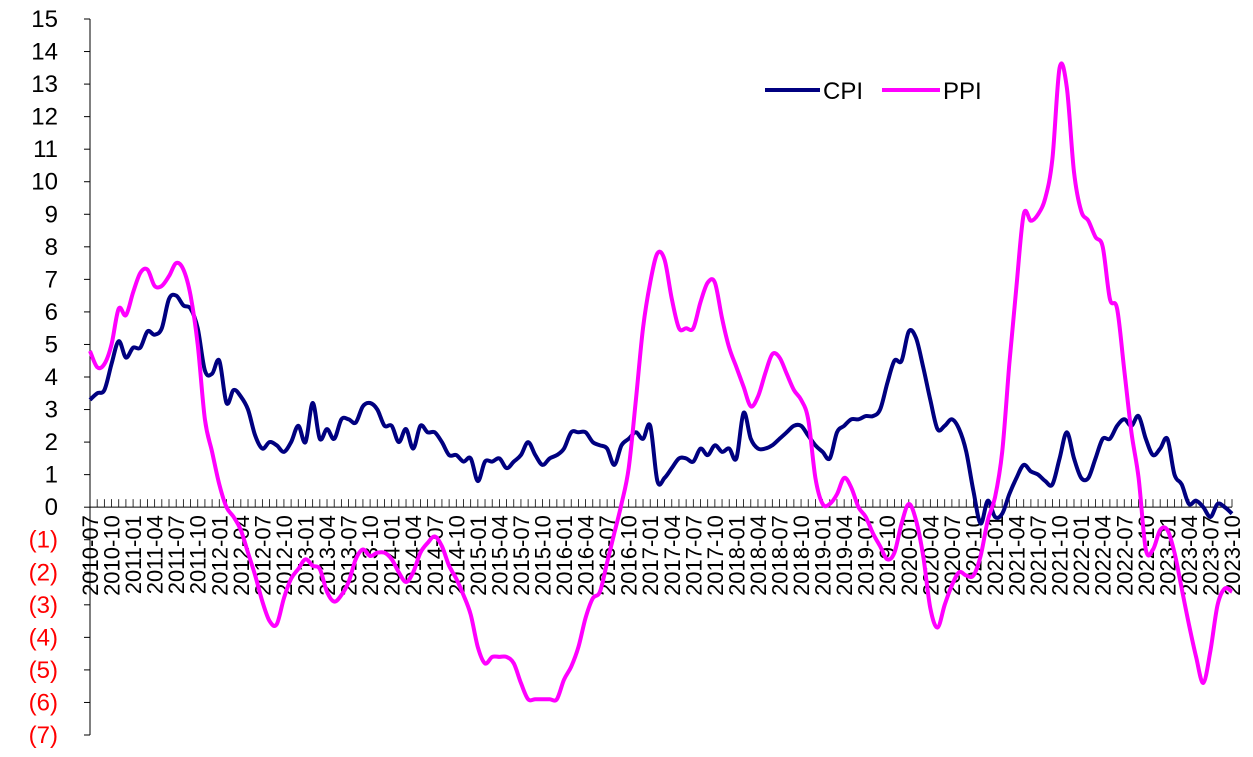 Image resolution: width=1253 pixels, height=757 pixels. What do you see at coordinates (1103, 555) in the screenshot?
I see `x-tick-label: 2022-04` at bounding box center [1103, 555].